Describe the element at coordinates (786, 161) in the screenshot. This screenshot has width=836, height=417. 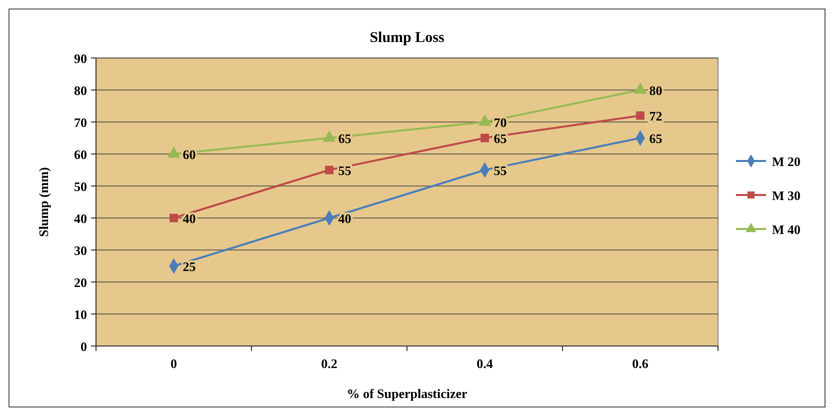
I see `legend-label: M 20` at that location.